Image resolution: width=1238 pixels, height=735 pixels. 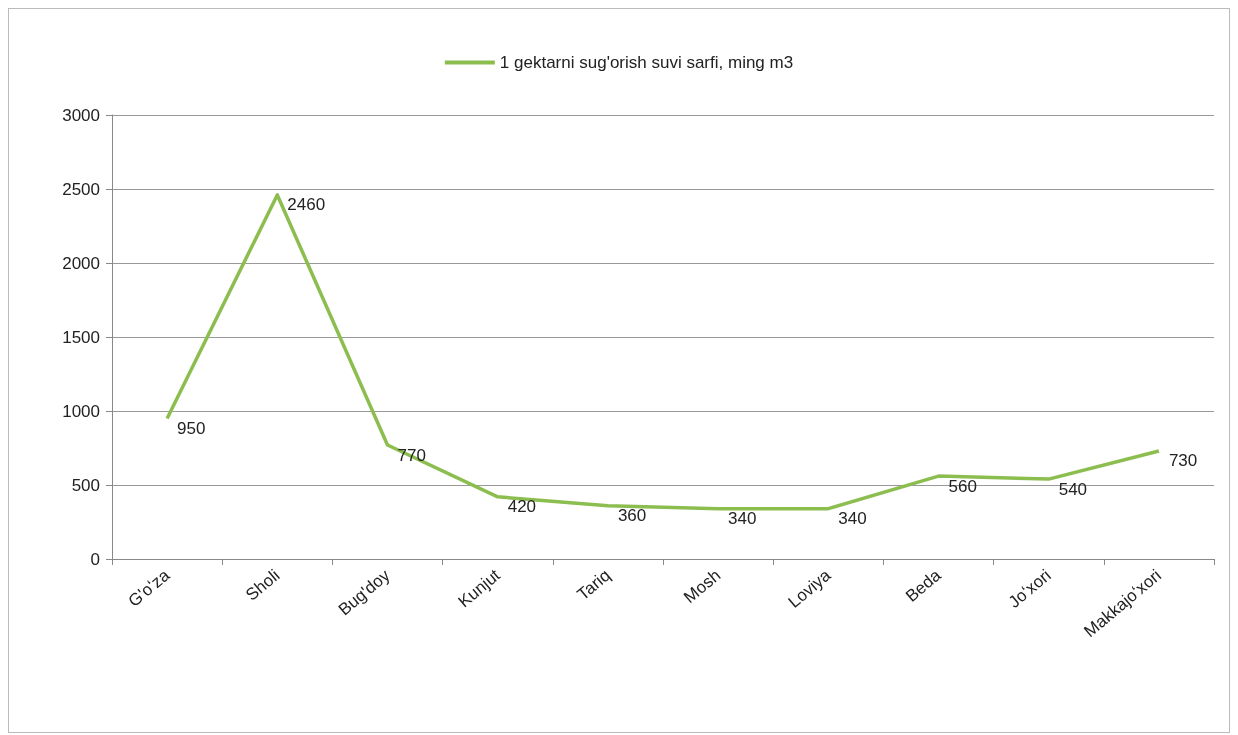 What do you see at coordinates (522, 507) in the screenshot?
I see `data-label: 420` at bounding box center [522, 507].